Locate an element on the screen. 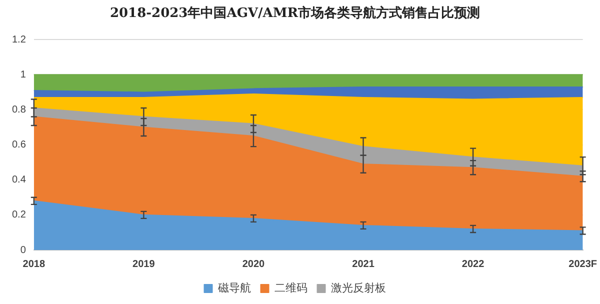  x-tick-label: 2019 is located at coordinates (144, 264).